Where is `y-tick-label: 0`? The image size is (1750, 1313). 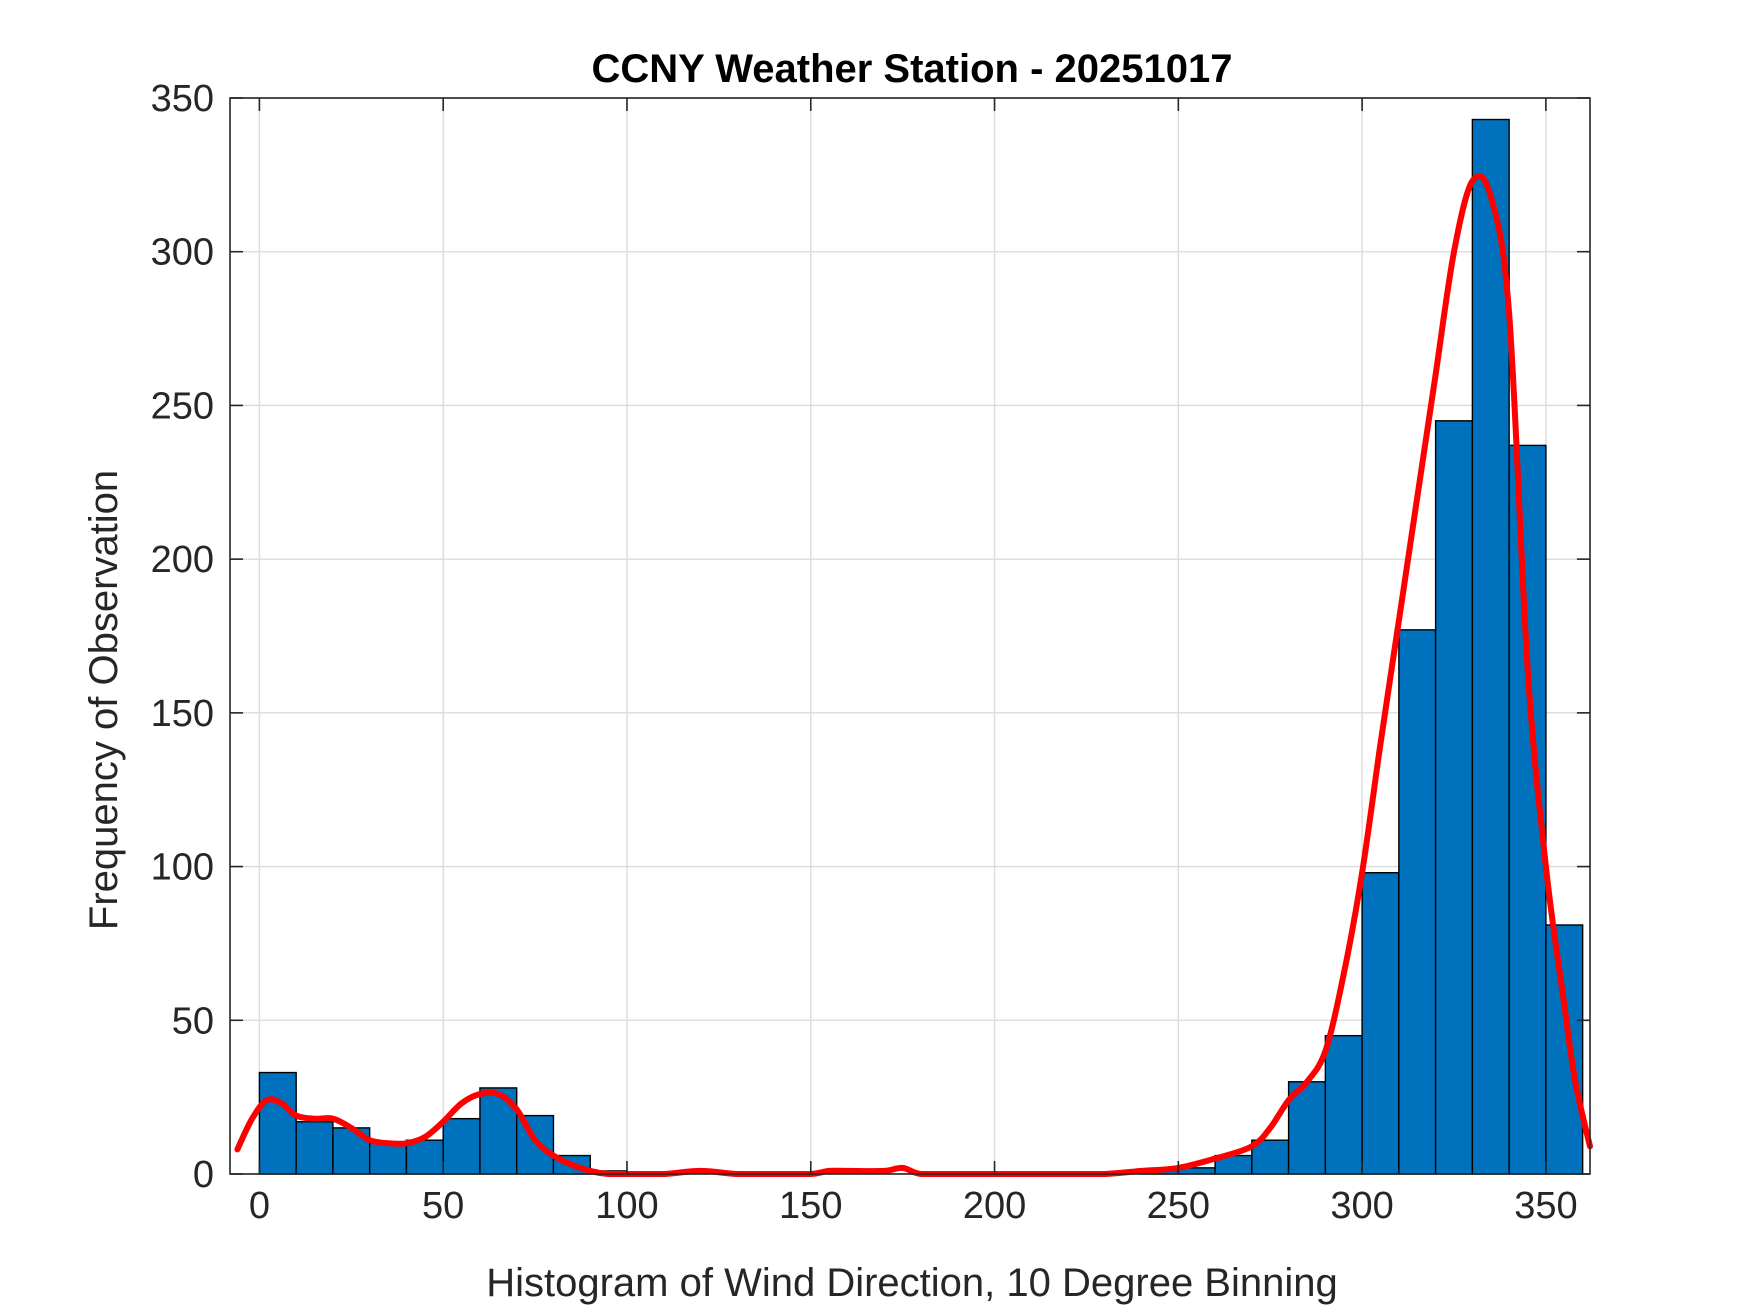
y-tick-label: 0 is located at coordinates (203, 1175).